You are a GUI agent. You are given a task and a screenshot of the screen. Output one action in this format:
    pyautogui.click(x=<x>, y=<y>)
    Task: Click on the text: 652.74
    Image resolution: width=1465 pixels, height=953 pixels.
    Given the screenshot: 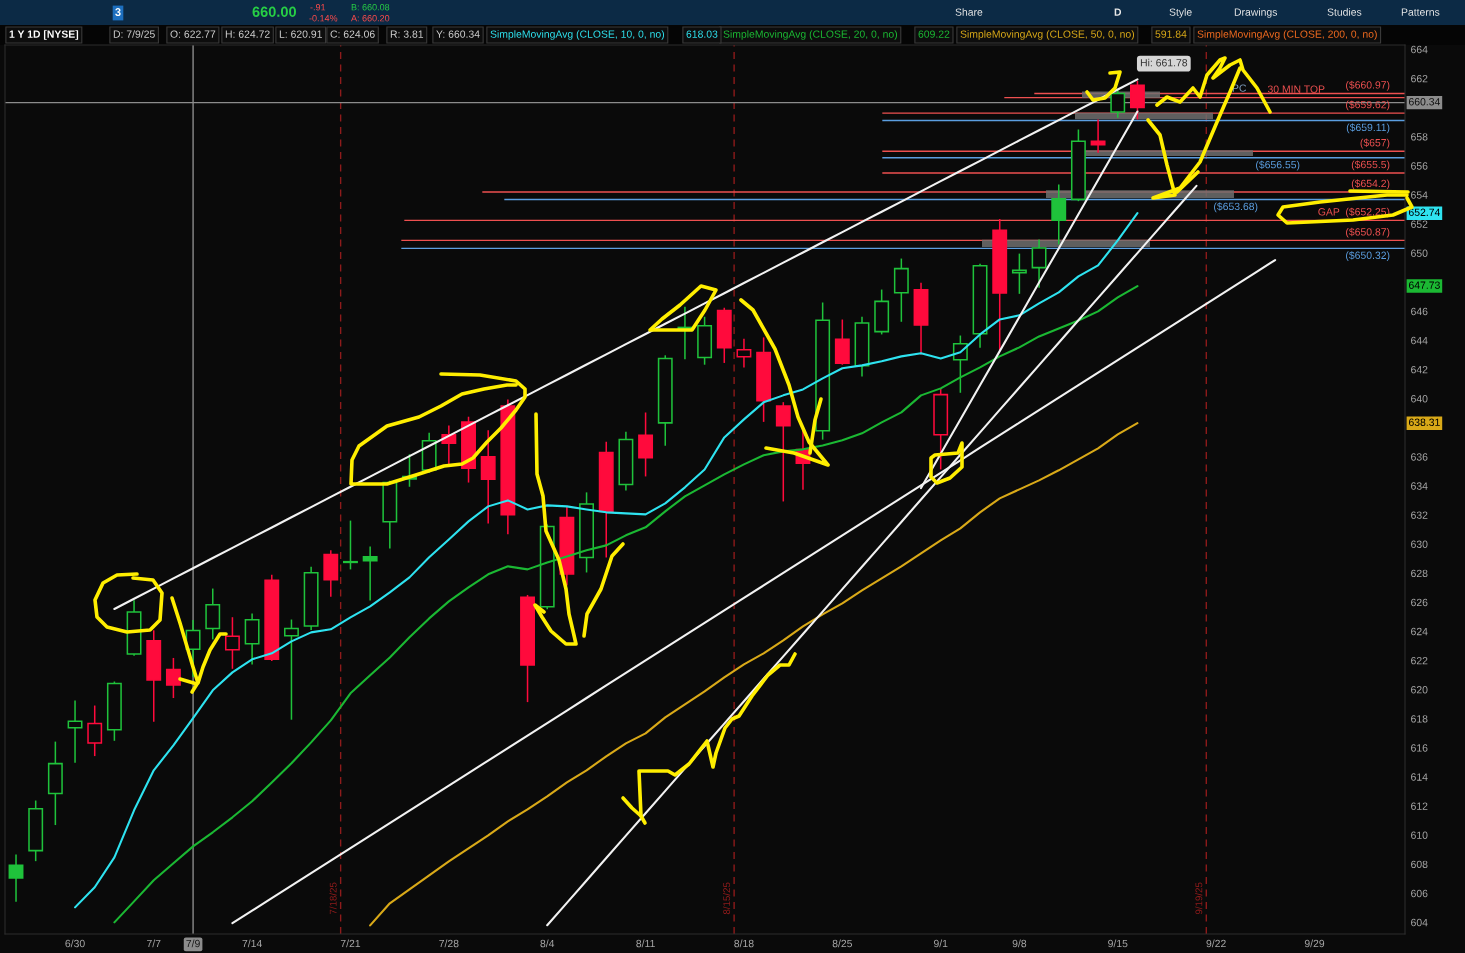 What is the action you would take?
    pyautogui.click(x=1425, y=212)
    